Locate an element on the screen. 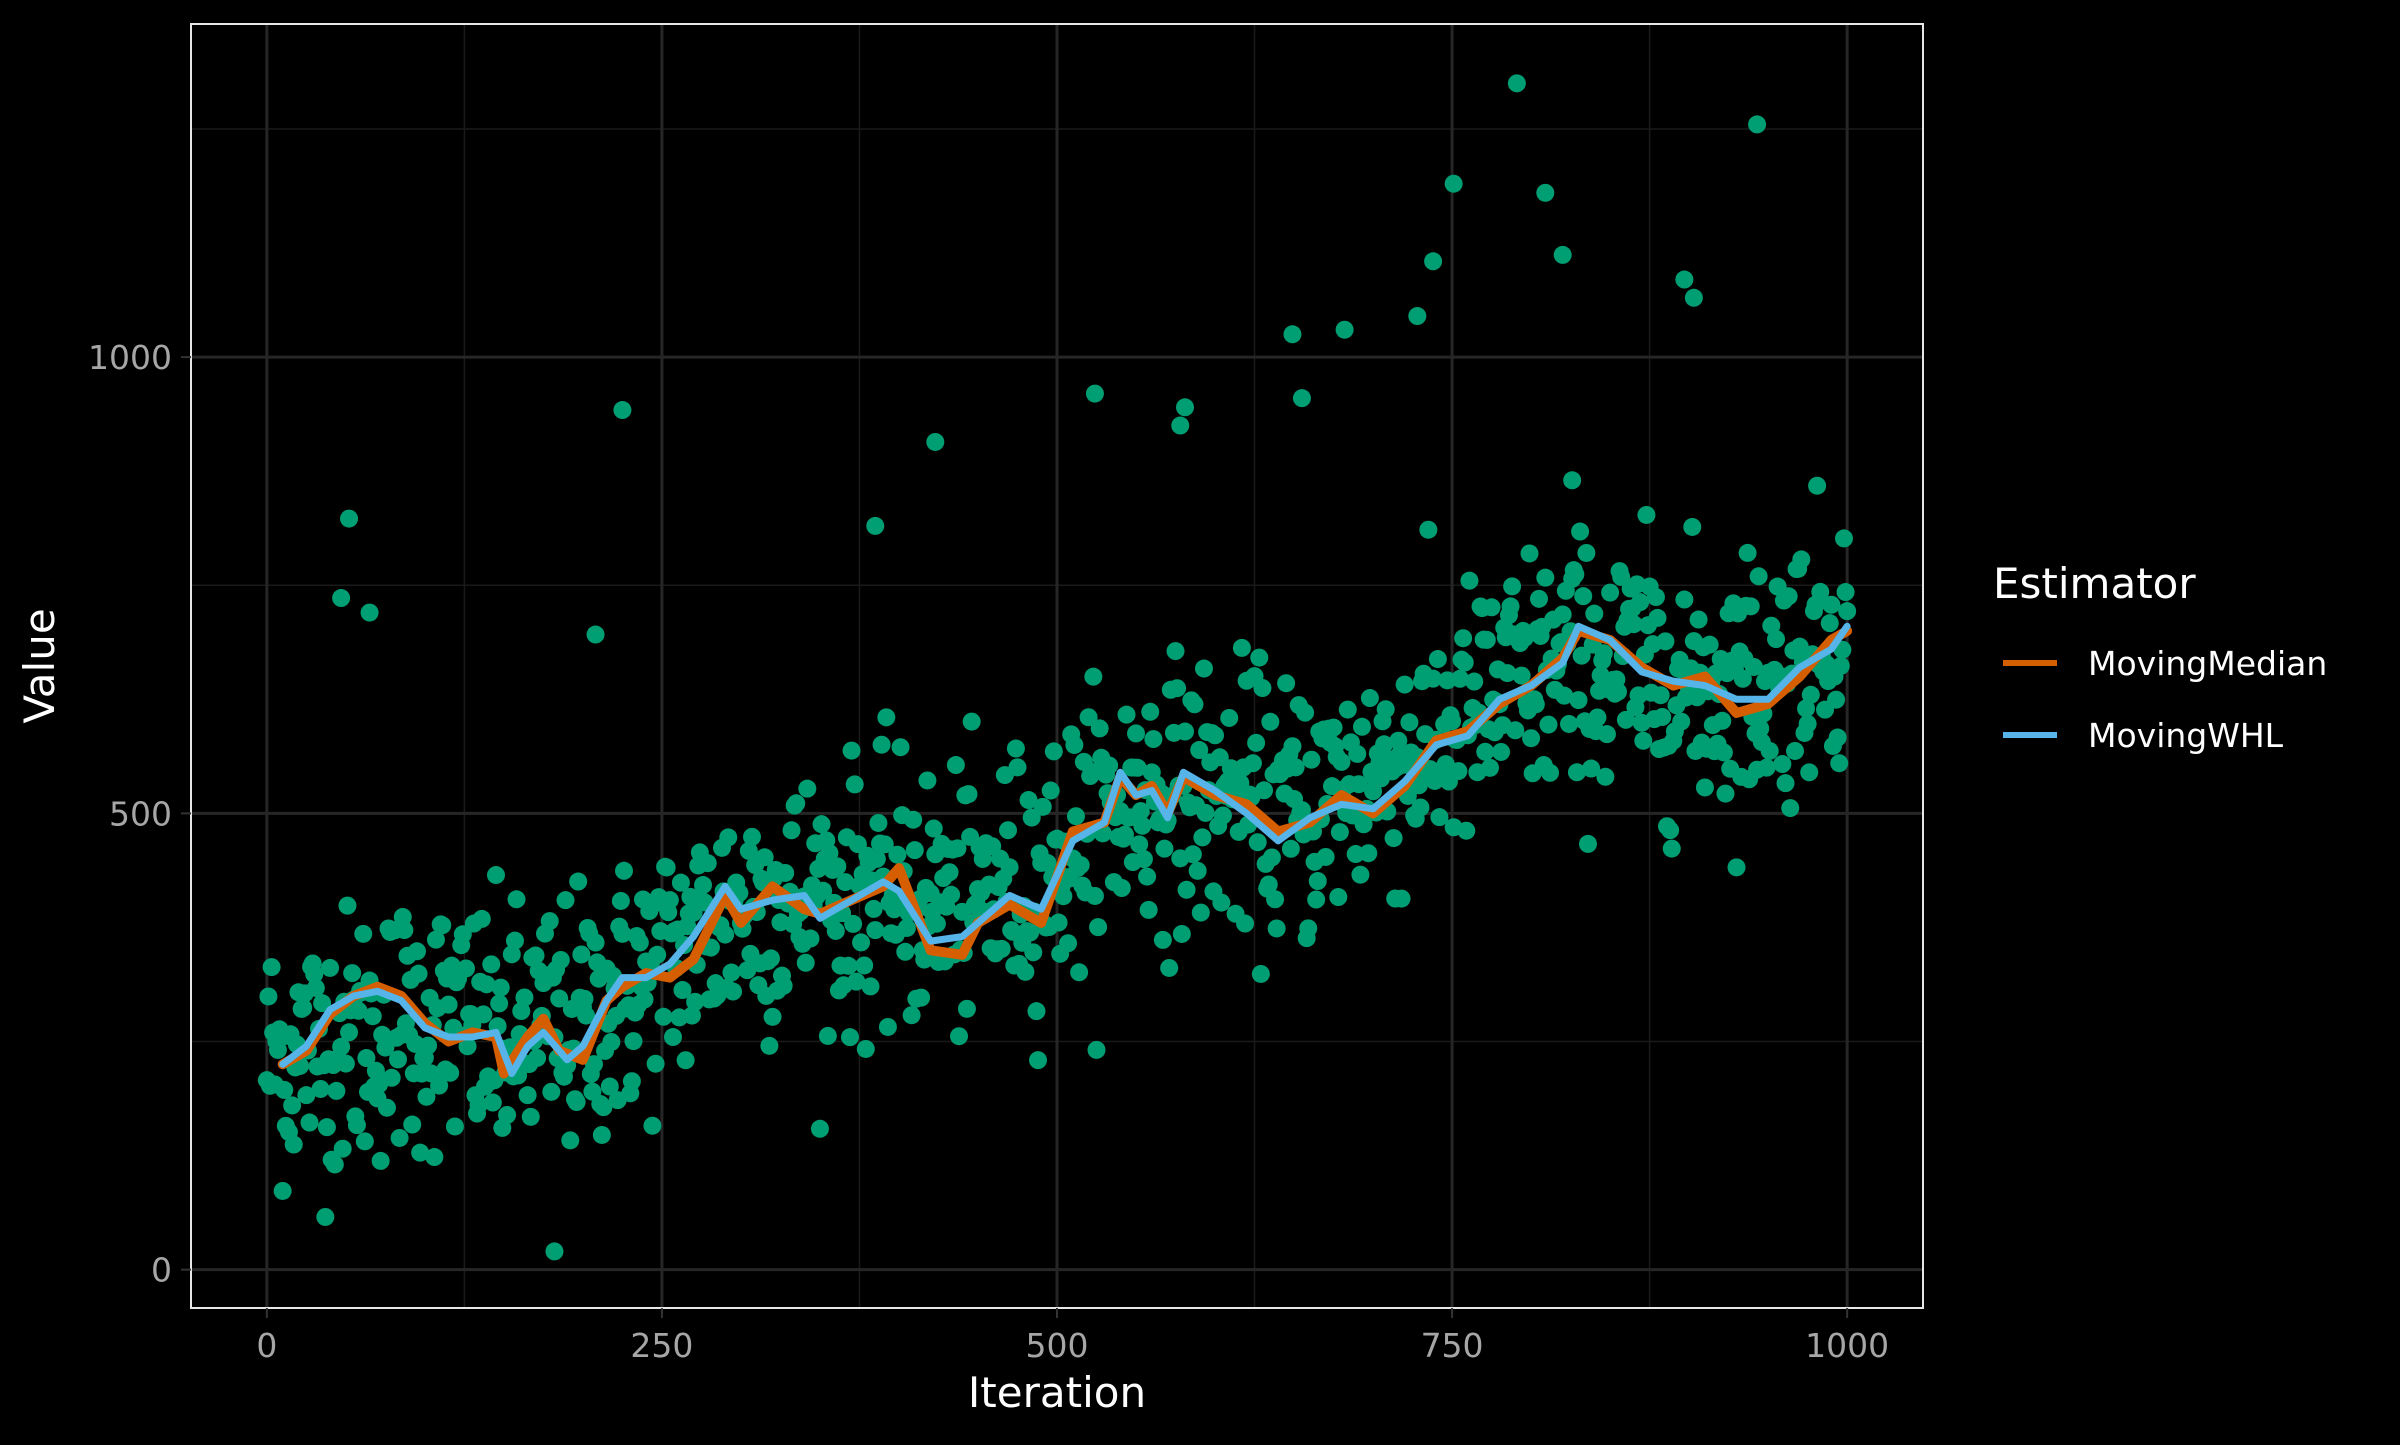  y-tick-label: 500 is located at coordinates (140, 813).